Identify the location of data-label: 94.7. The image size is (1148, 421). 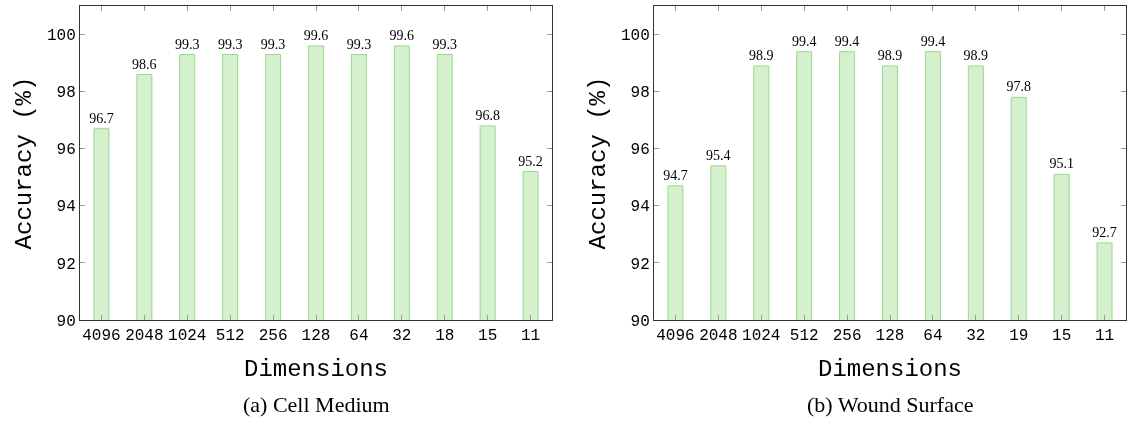
(675, 175).